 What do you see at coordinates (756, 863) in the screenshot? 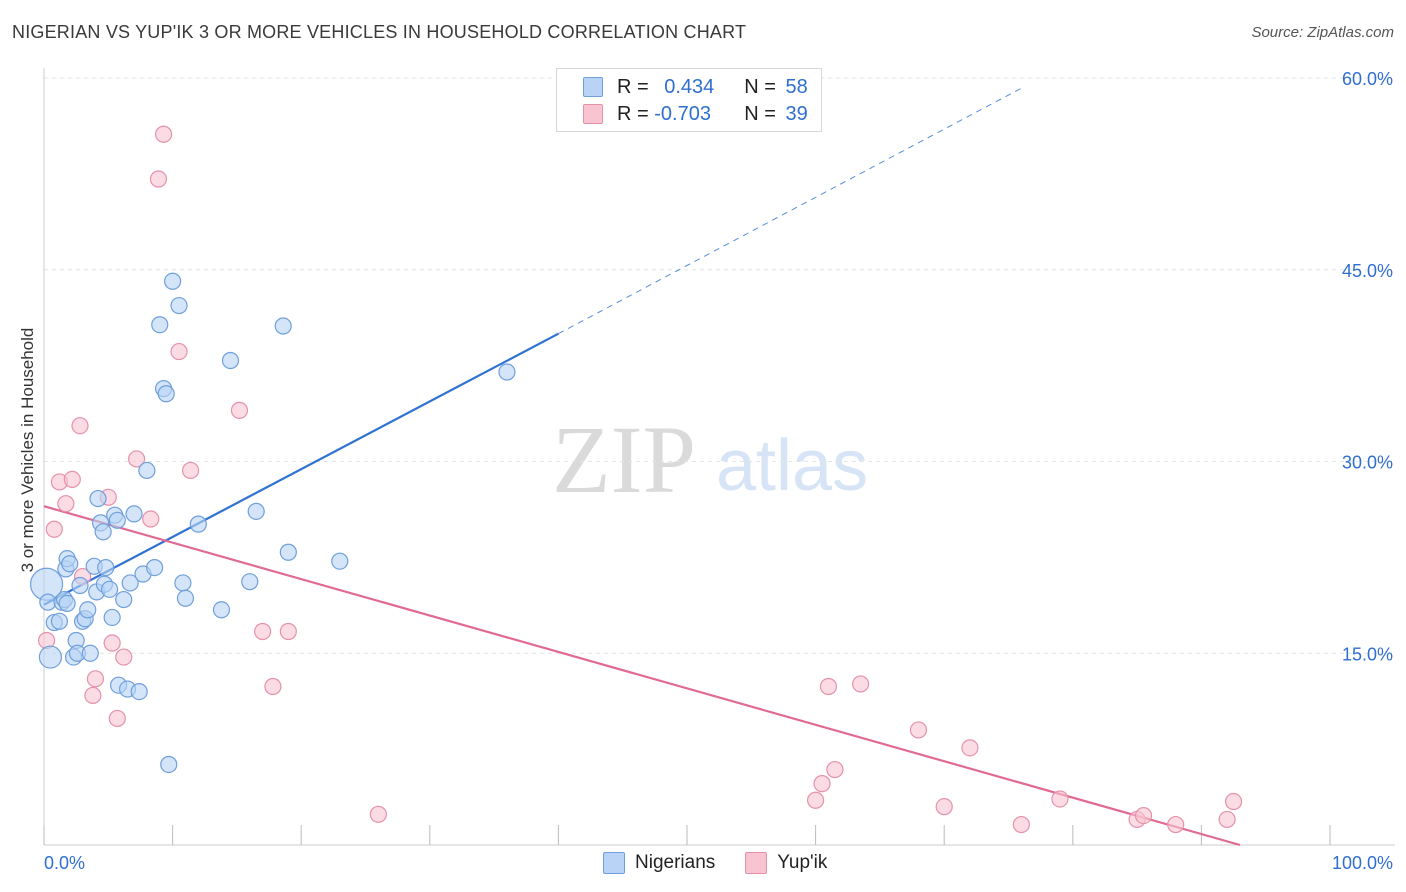
I see `series-swatch-pink` at bounding box center [756, 863].